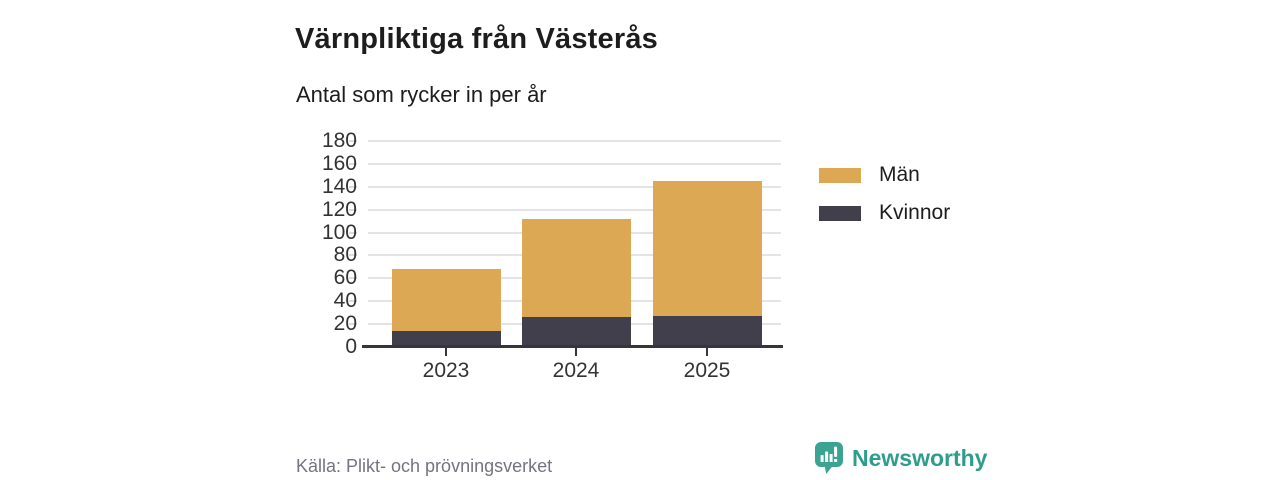 This screenshot has height=480, width=1280. I want to click on y-axis-label-140: 140, so click(339, 186).